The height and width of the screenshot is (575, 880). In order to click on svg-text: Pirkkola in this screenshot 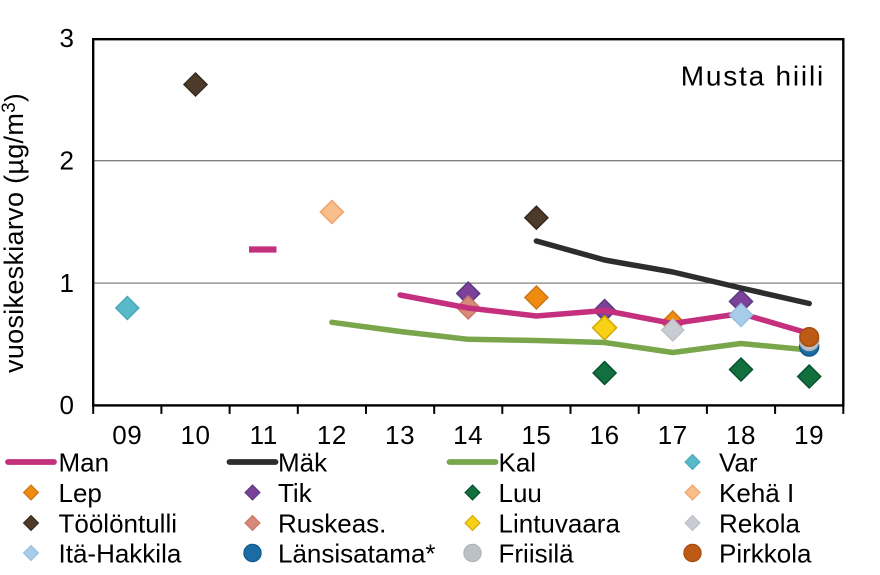, I will do `click(765, 553)`.